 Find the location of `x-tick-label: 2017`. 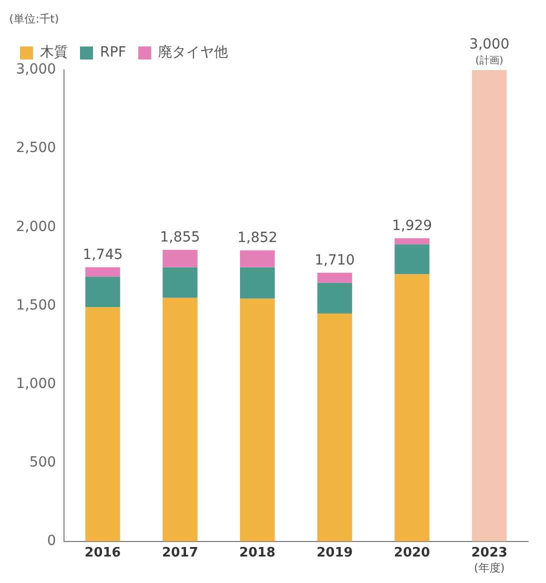

x-tick-label: 2017 is located at coordinates (180, 553).